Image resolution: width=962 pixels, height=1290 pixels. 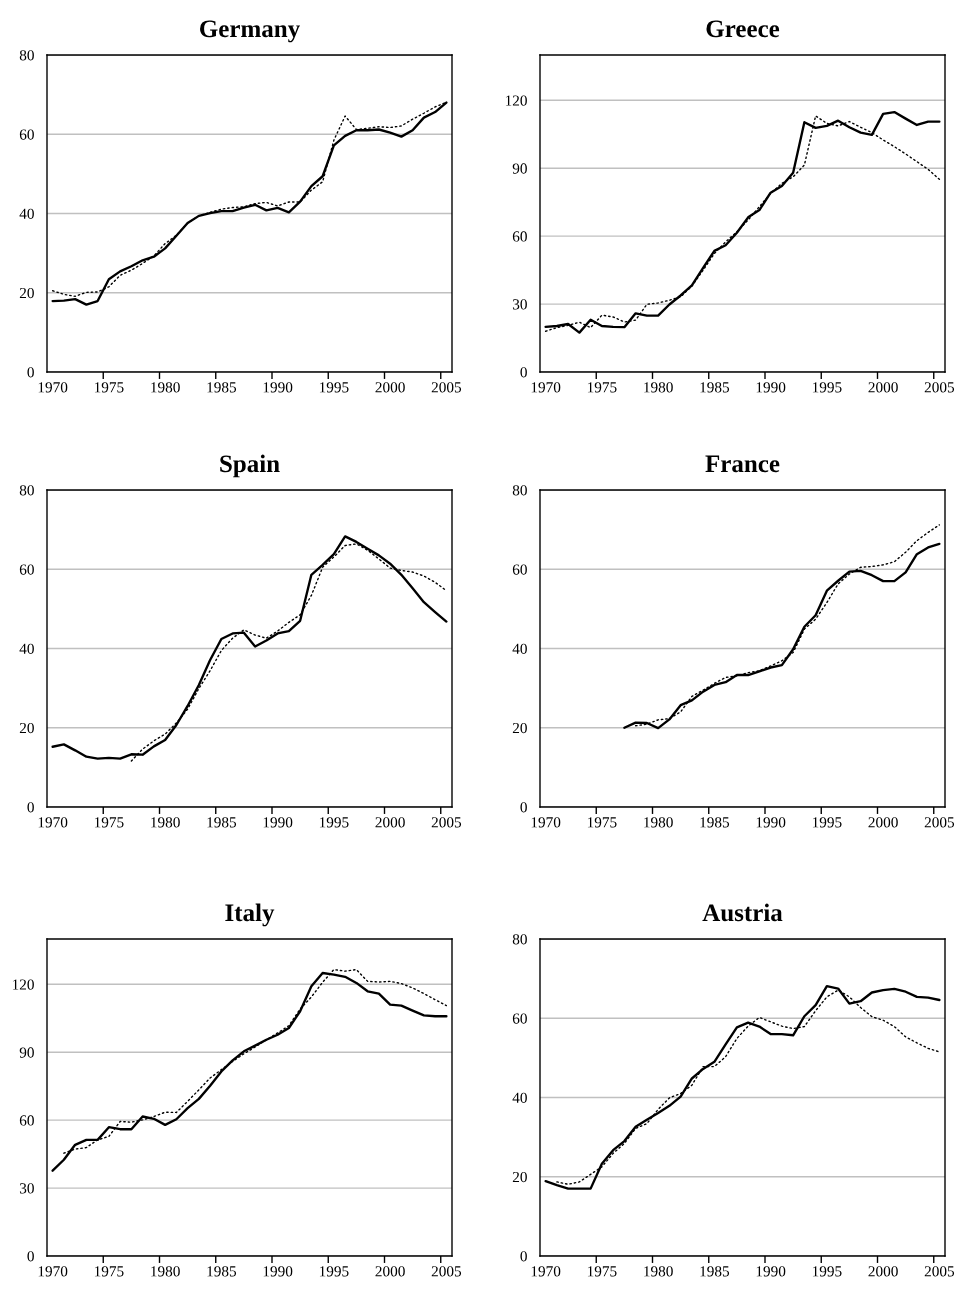 I want to click on chart-title: Germany, so click(x=250, y=31).